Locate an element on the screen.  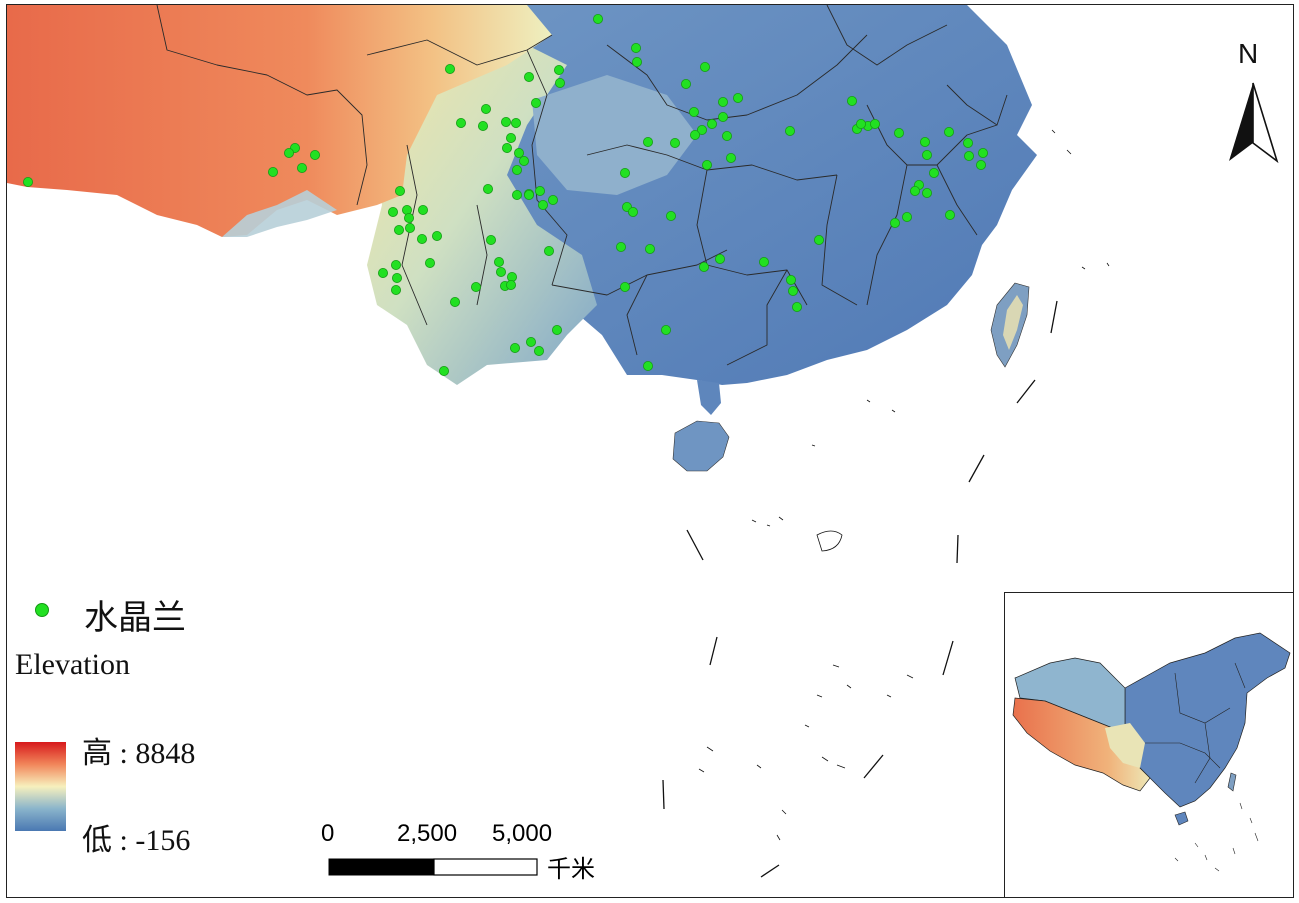
hainan-island is located at coordinates (701, 446).